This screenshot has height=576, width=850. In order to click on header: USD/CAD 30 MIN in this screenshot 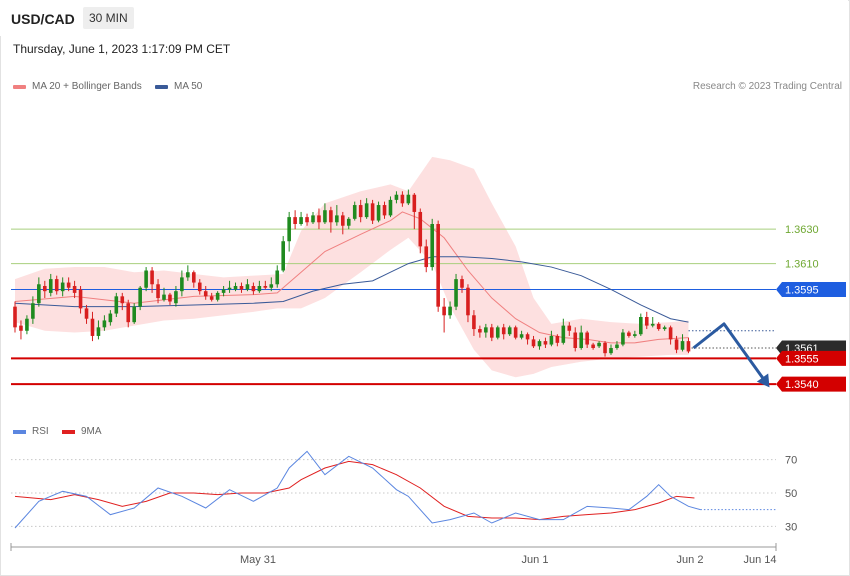, I will do `click(424, 18)`.